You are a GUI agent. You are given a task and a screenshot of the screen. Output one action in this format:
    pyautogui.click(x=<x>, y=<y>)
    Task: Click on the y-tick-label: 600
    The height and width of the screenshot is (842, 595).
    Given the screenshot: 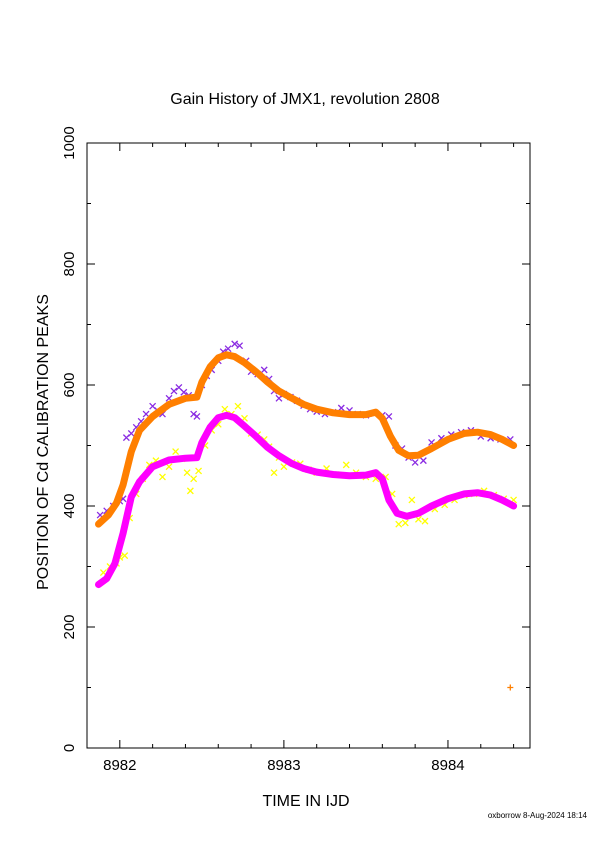 What is the action you would take?
    pyautogui.click(x=69, y=384)
    